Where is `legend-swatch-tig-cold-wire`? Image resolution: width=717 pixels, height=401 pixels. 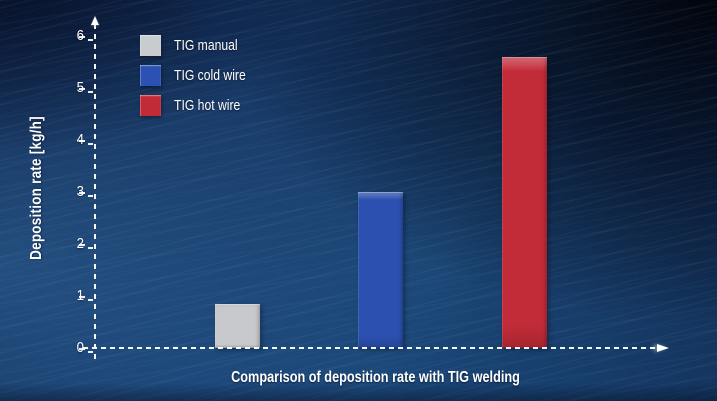
legend-swatch-tig-cold-wire is located at coordinates (150, 75).